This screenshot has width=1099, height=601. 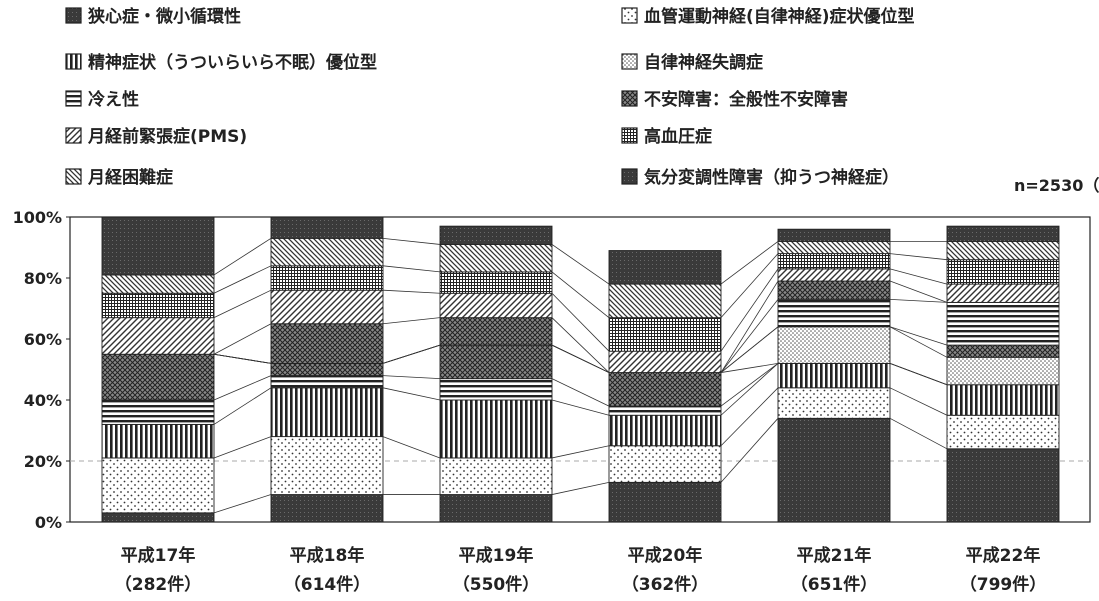 What do you see at coordinates (678, 136) in the screenshot?
I see `legend-label: 高血圧症` at bounding box center [678, 136].